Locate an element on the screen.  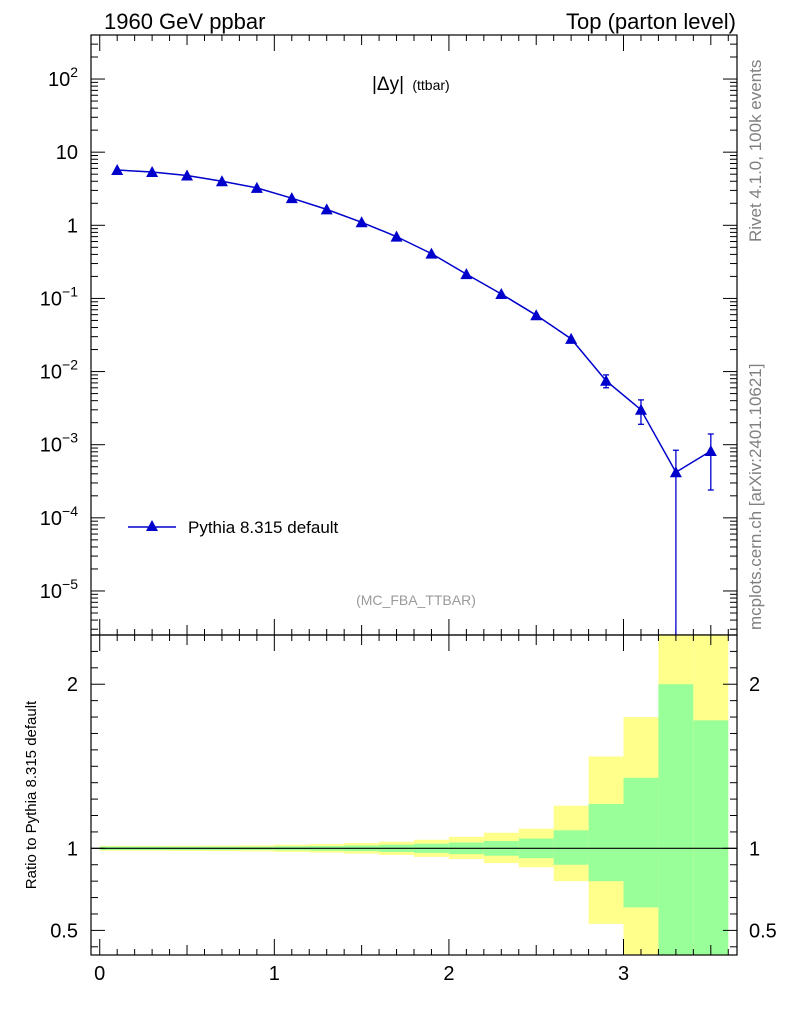
header-left: 1960 GeV ppbar is located at coordinates (184, 21).